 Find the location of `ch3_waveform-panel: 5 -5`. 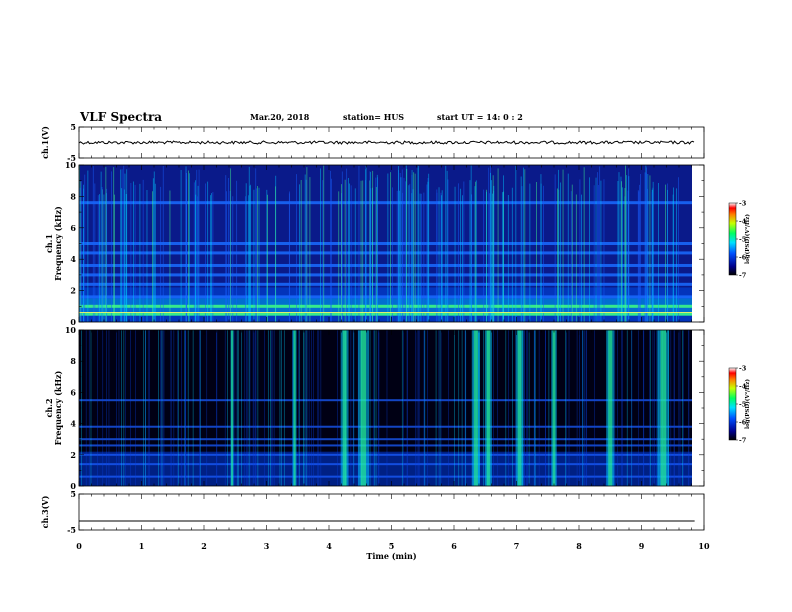

ch3_waveform-panel: 5 -5 is located at coordinates (386, 512).